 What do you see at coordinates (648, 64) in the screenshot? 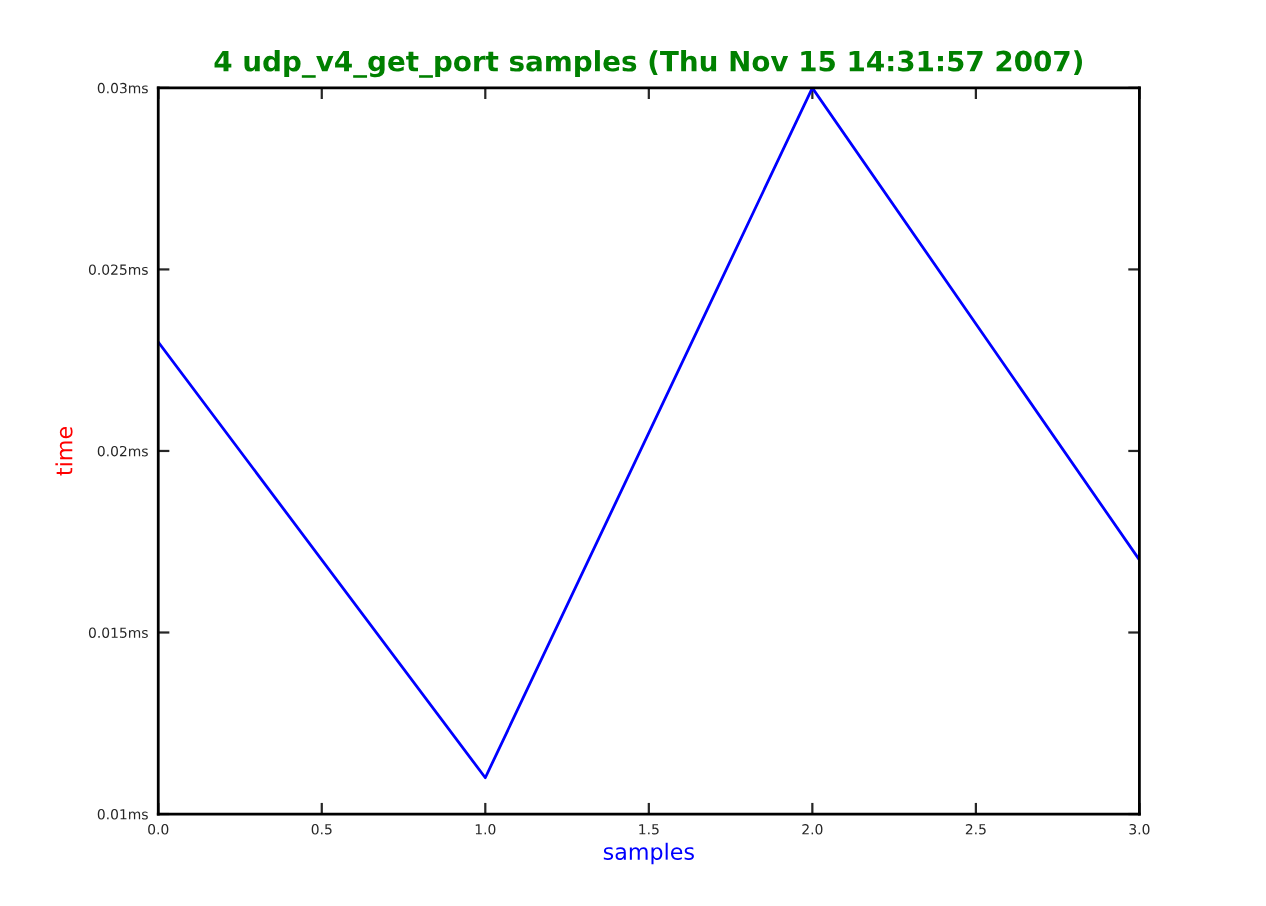
I see `chart-title: 4 udp_v4_get_port samples (Thu Nov 15 14:31:57 2007)` at bounding box center [648, 64].